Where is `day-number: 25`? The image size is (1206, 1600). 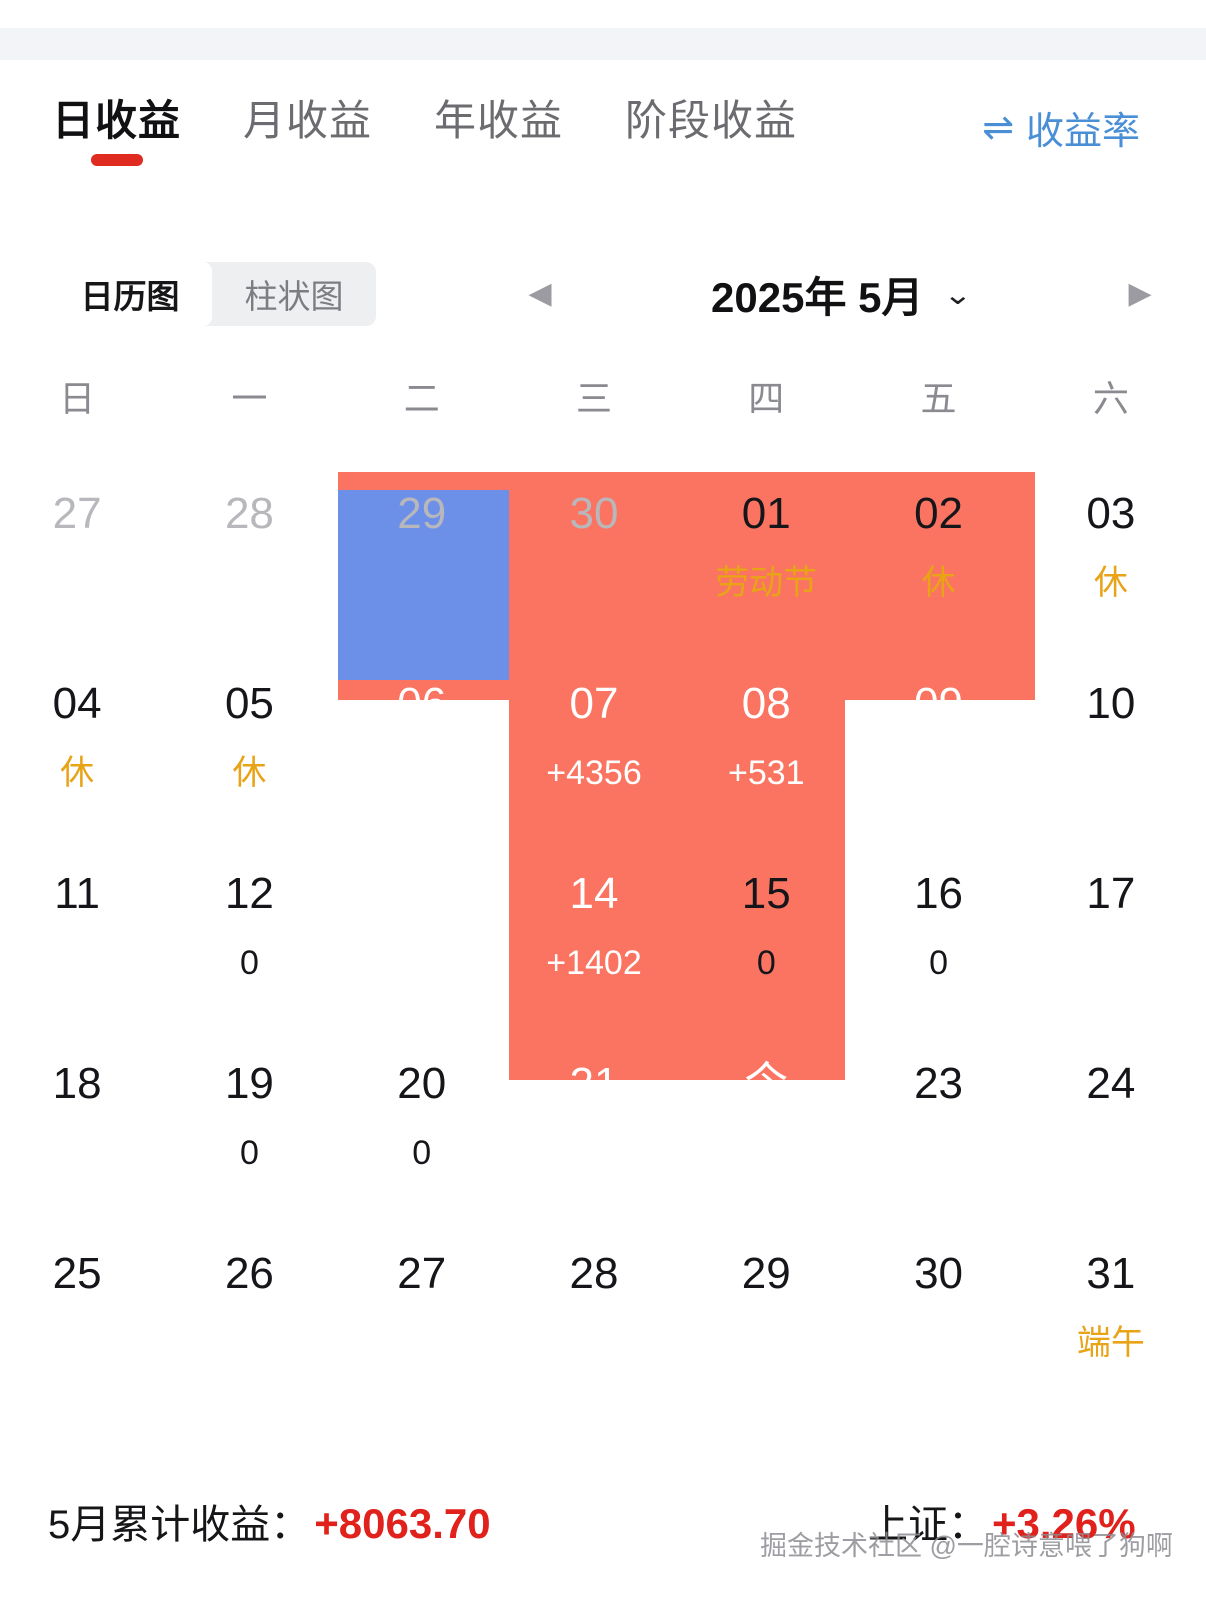
day-number: 25 is located at coordinates (77, 1273).